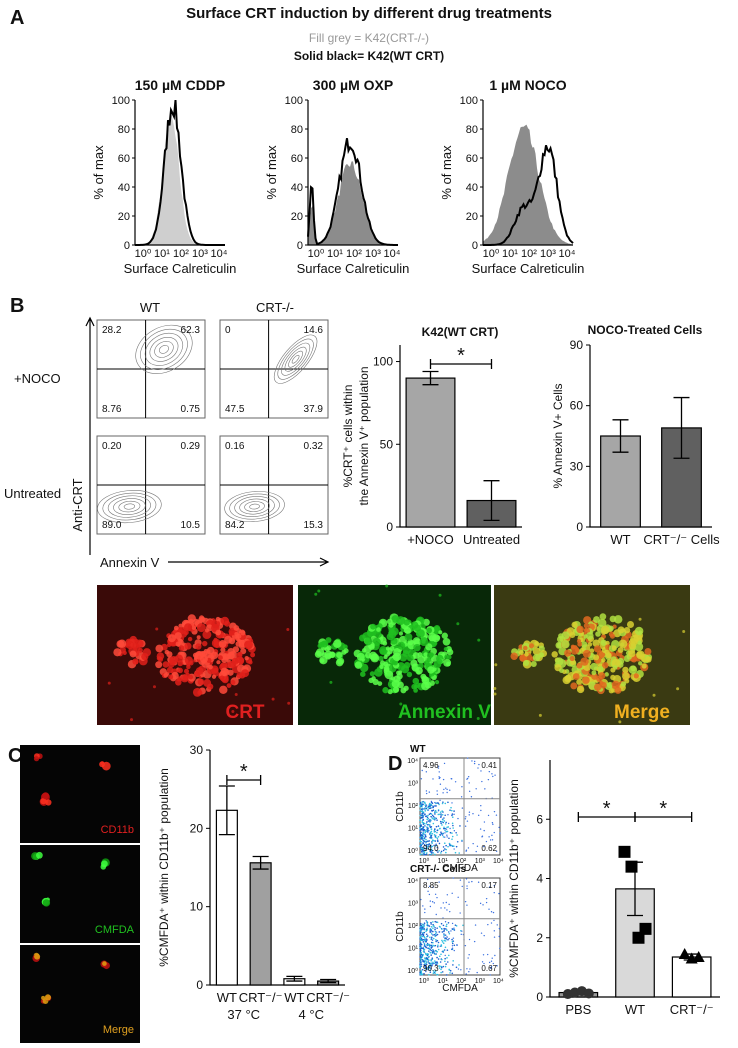  I want to click on y-tick-label: 80, so click(124, 130).